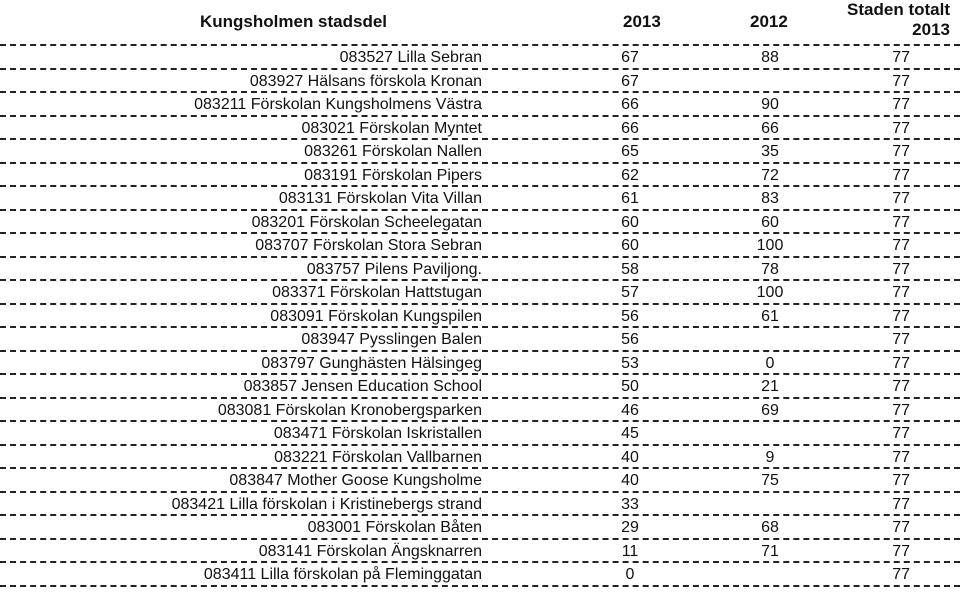  Describe the element at coordinates (410, 57) in the screenshot. I see `preschool-name-cell: 083527 Lilla Sebran` at that location.